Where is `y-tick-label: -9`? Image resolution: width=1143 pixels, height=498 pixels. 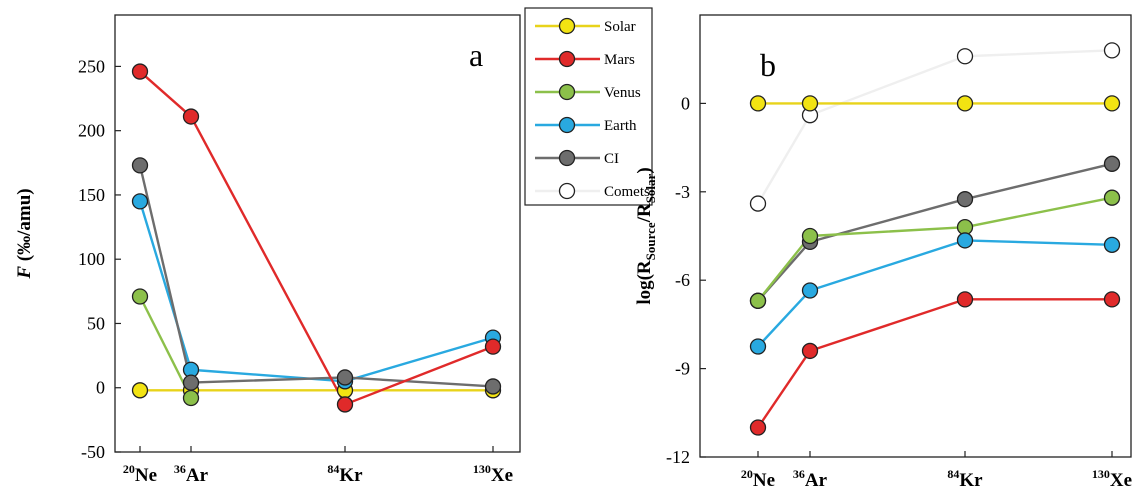 y-tick-label: -9 is located at coordinates (682, 369).